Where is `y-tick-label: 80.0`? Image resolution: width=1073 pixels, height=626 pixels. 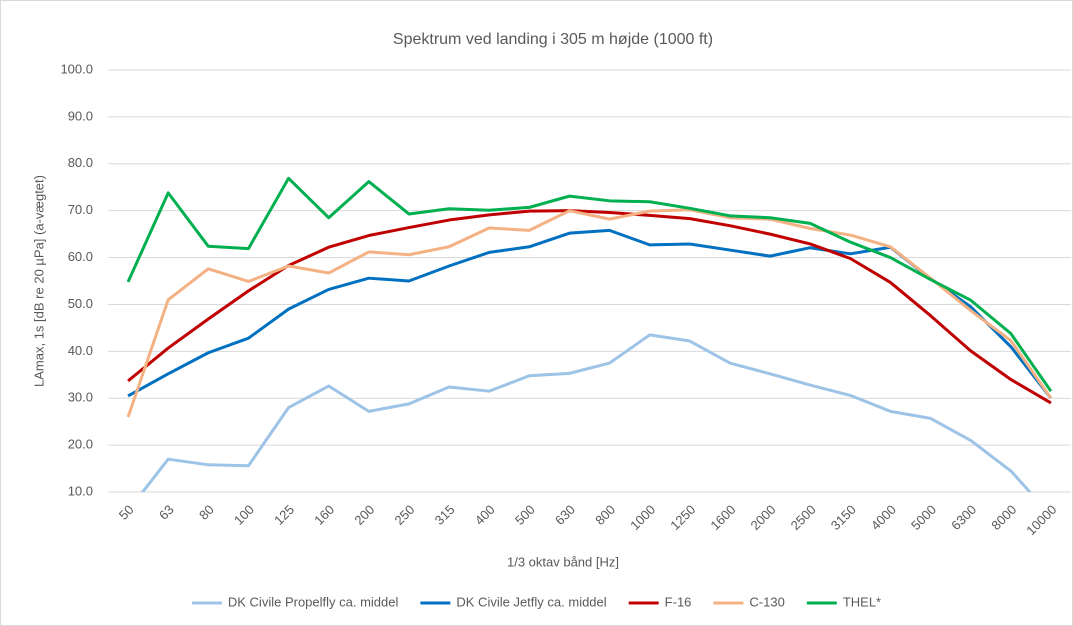 y-tick-label: 80.0 is located at coordinates (80, 162).